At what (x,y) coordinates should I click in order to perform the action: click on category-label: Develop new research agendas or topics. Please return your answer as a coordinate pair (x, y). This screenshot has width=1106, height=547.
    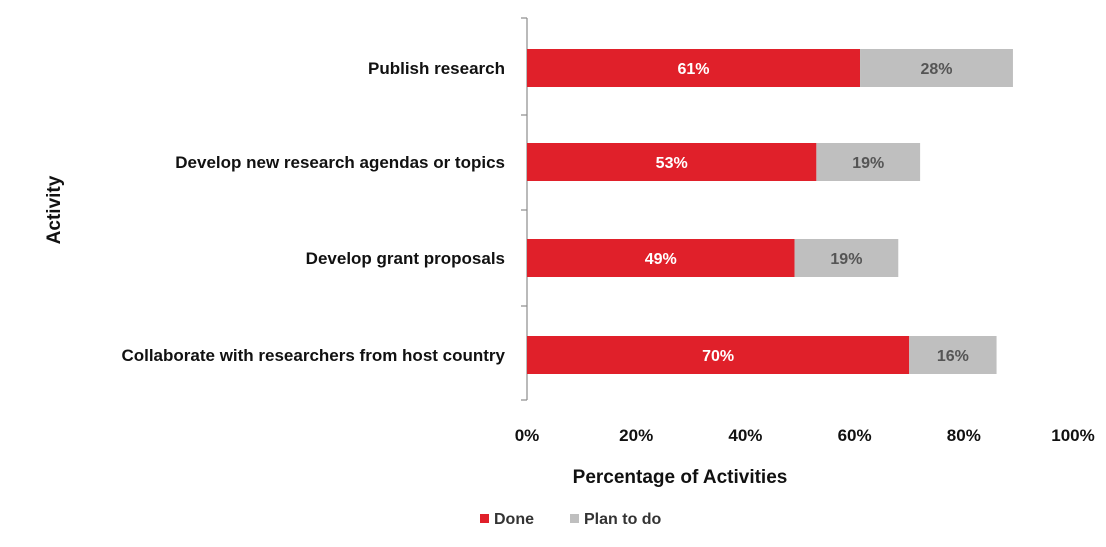
    Looking at the image, I should click on (340, 162).